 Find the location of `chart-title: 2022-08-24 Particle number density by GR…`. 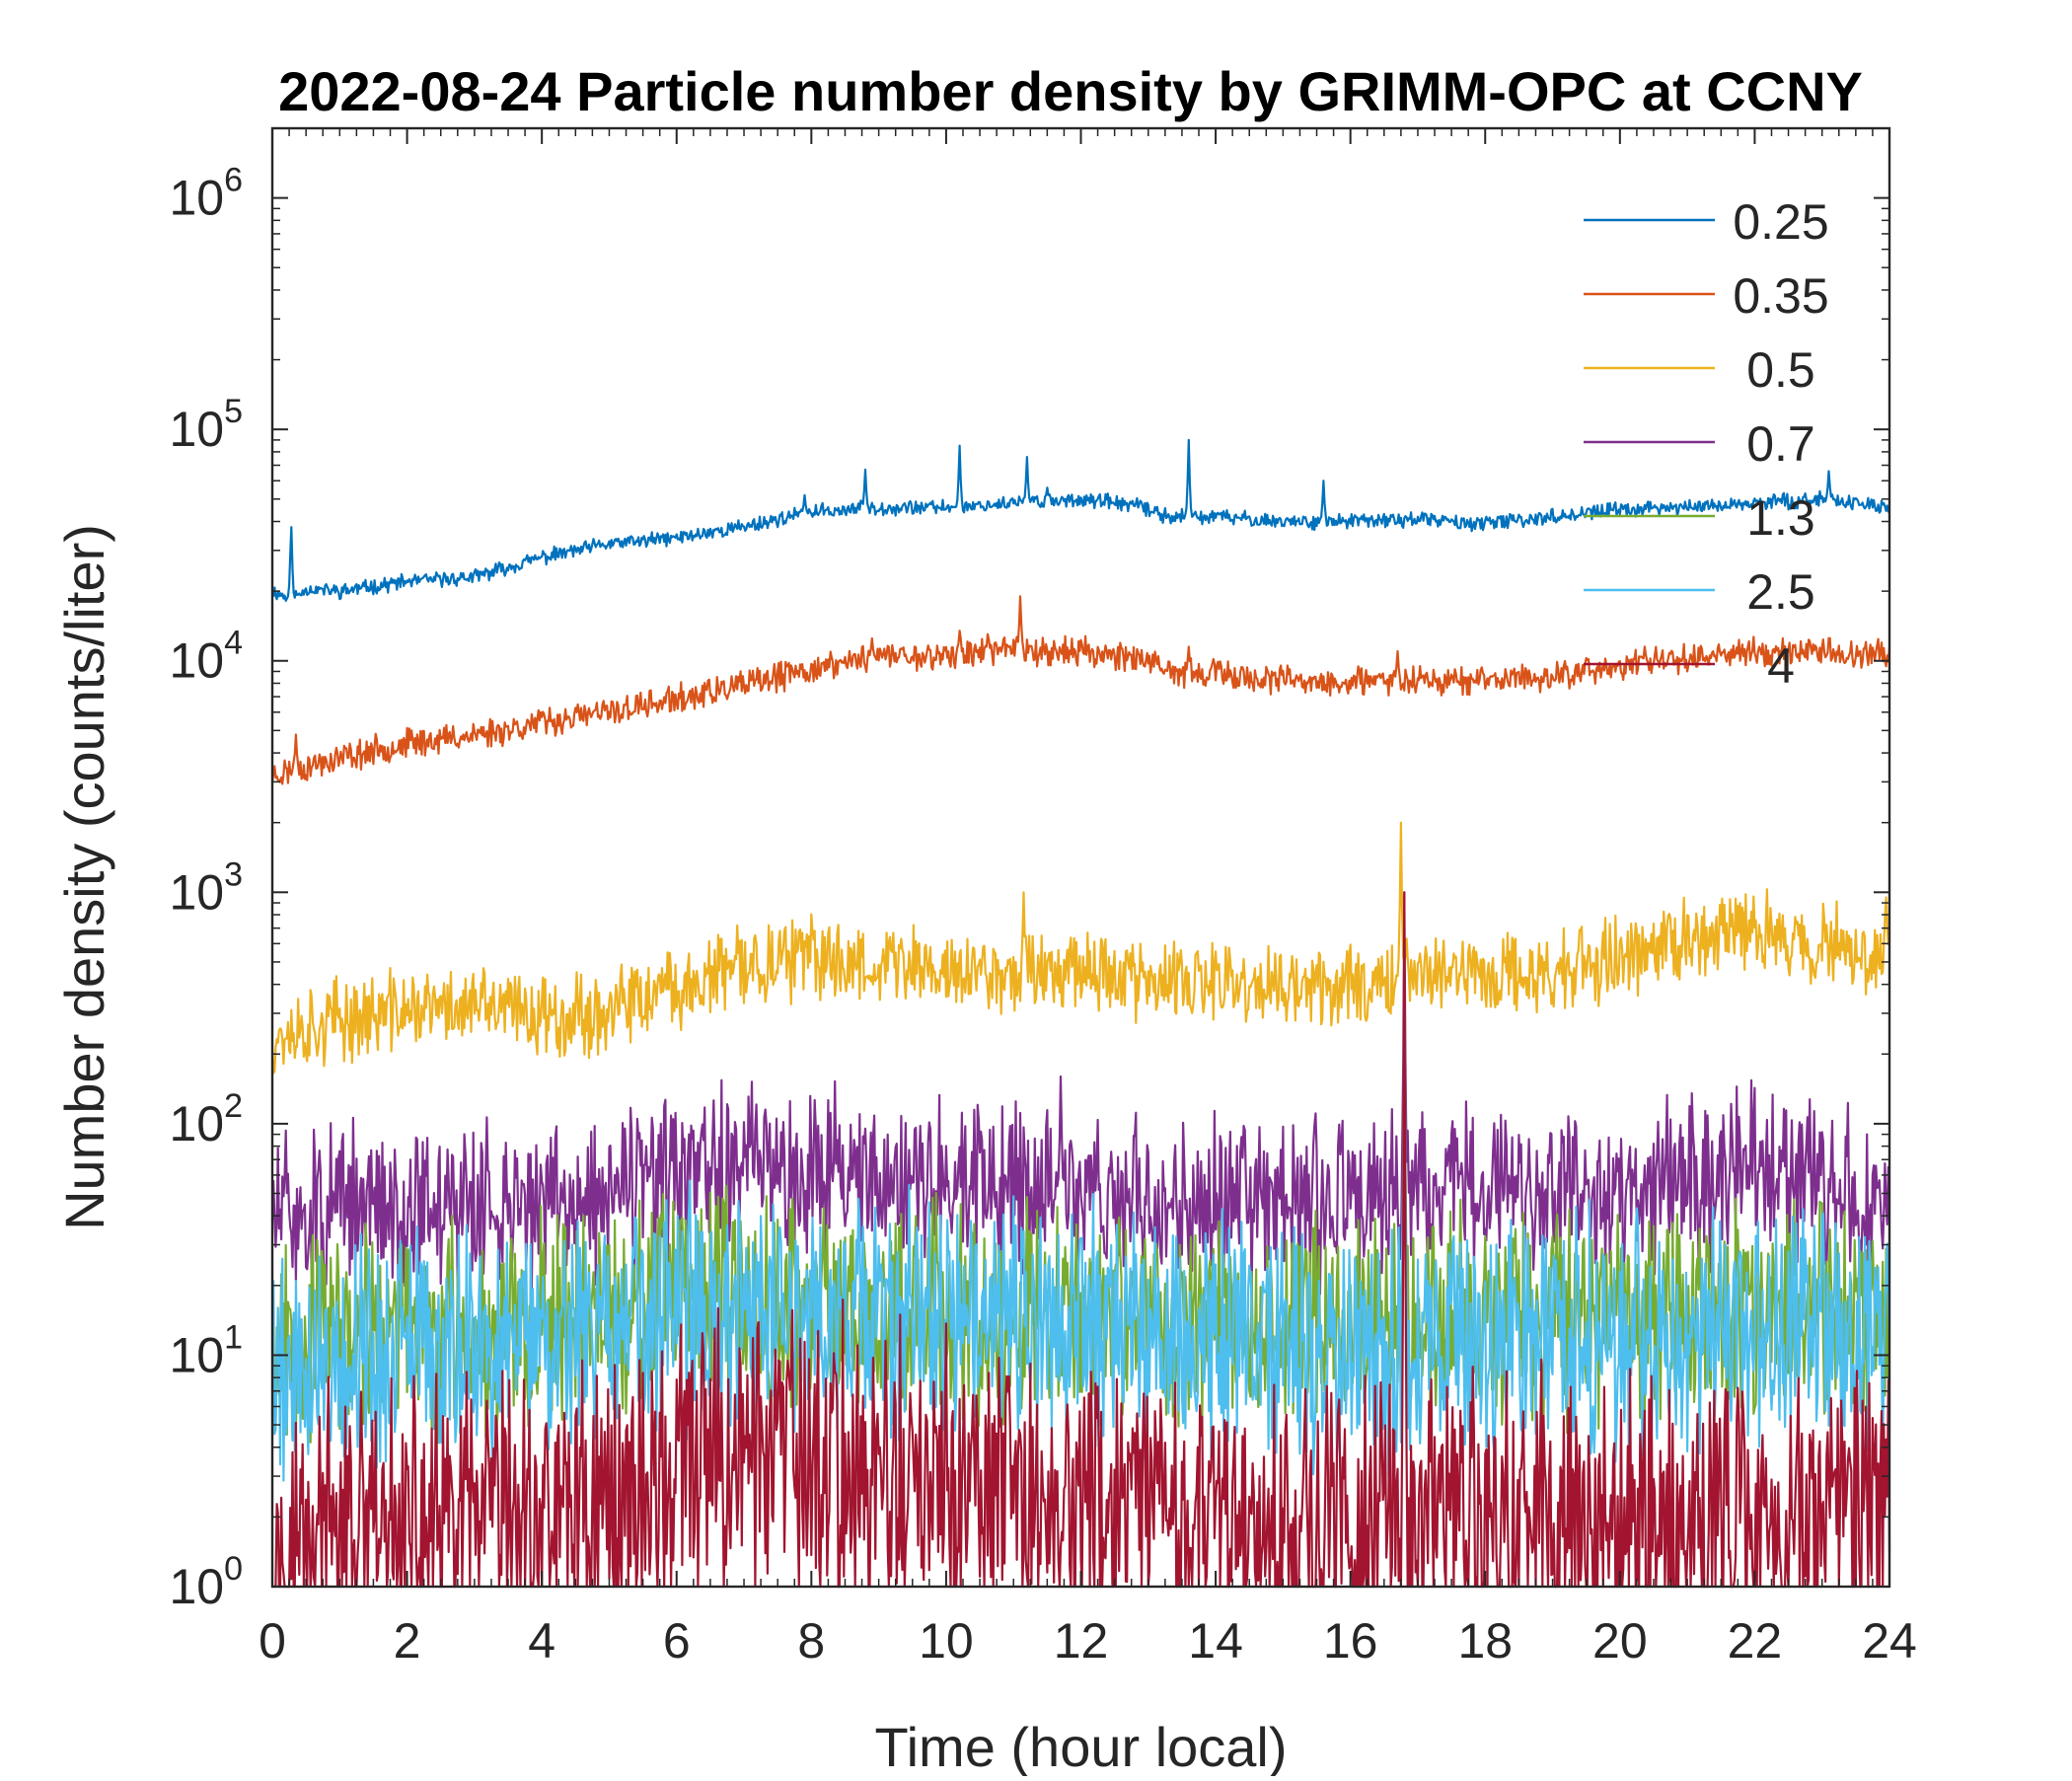

chart-title: 2022-08-24 Particle number density by GR… is located at coordinates (1070, 91).